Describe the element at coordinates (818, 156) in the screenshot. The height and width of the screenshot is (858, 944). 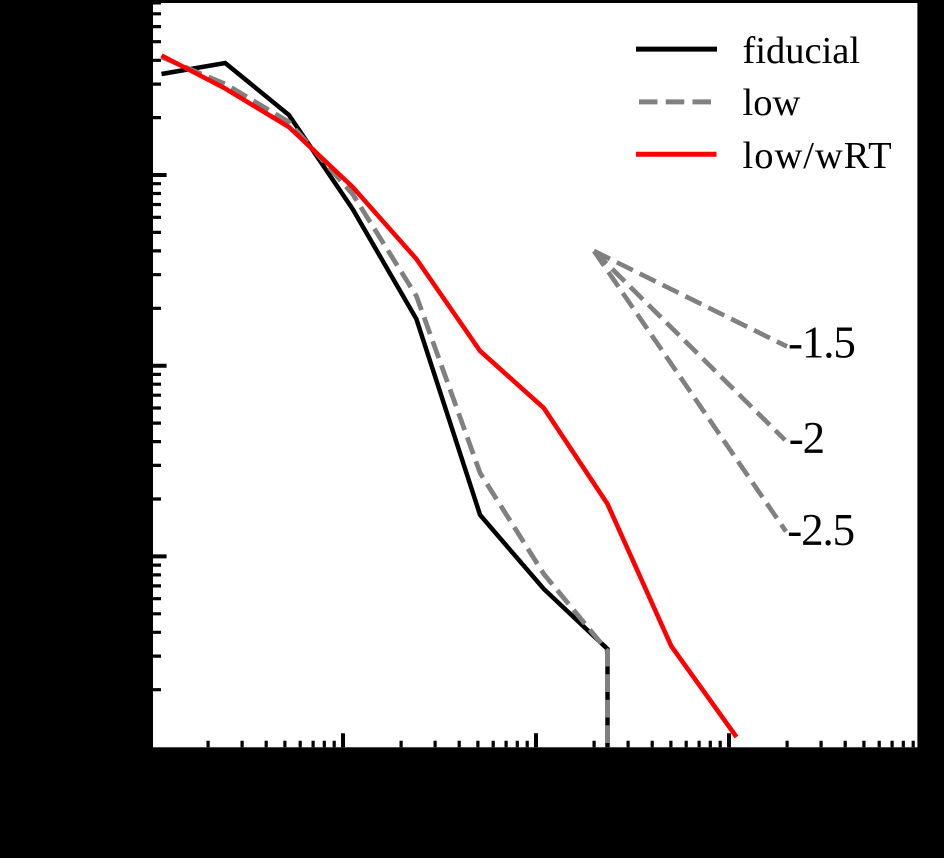
I see `svg-text: low/wRT` at that location.